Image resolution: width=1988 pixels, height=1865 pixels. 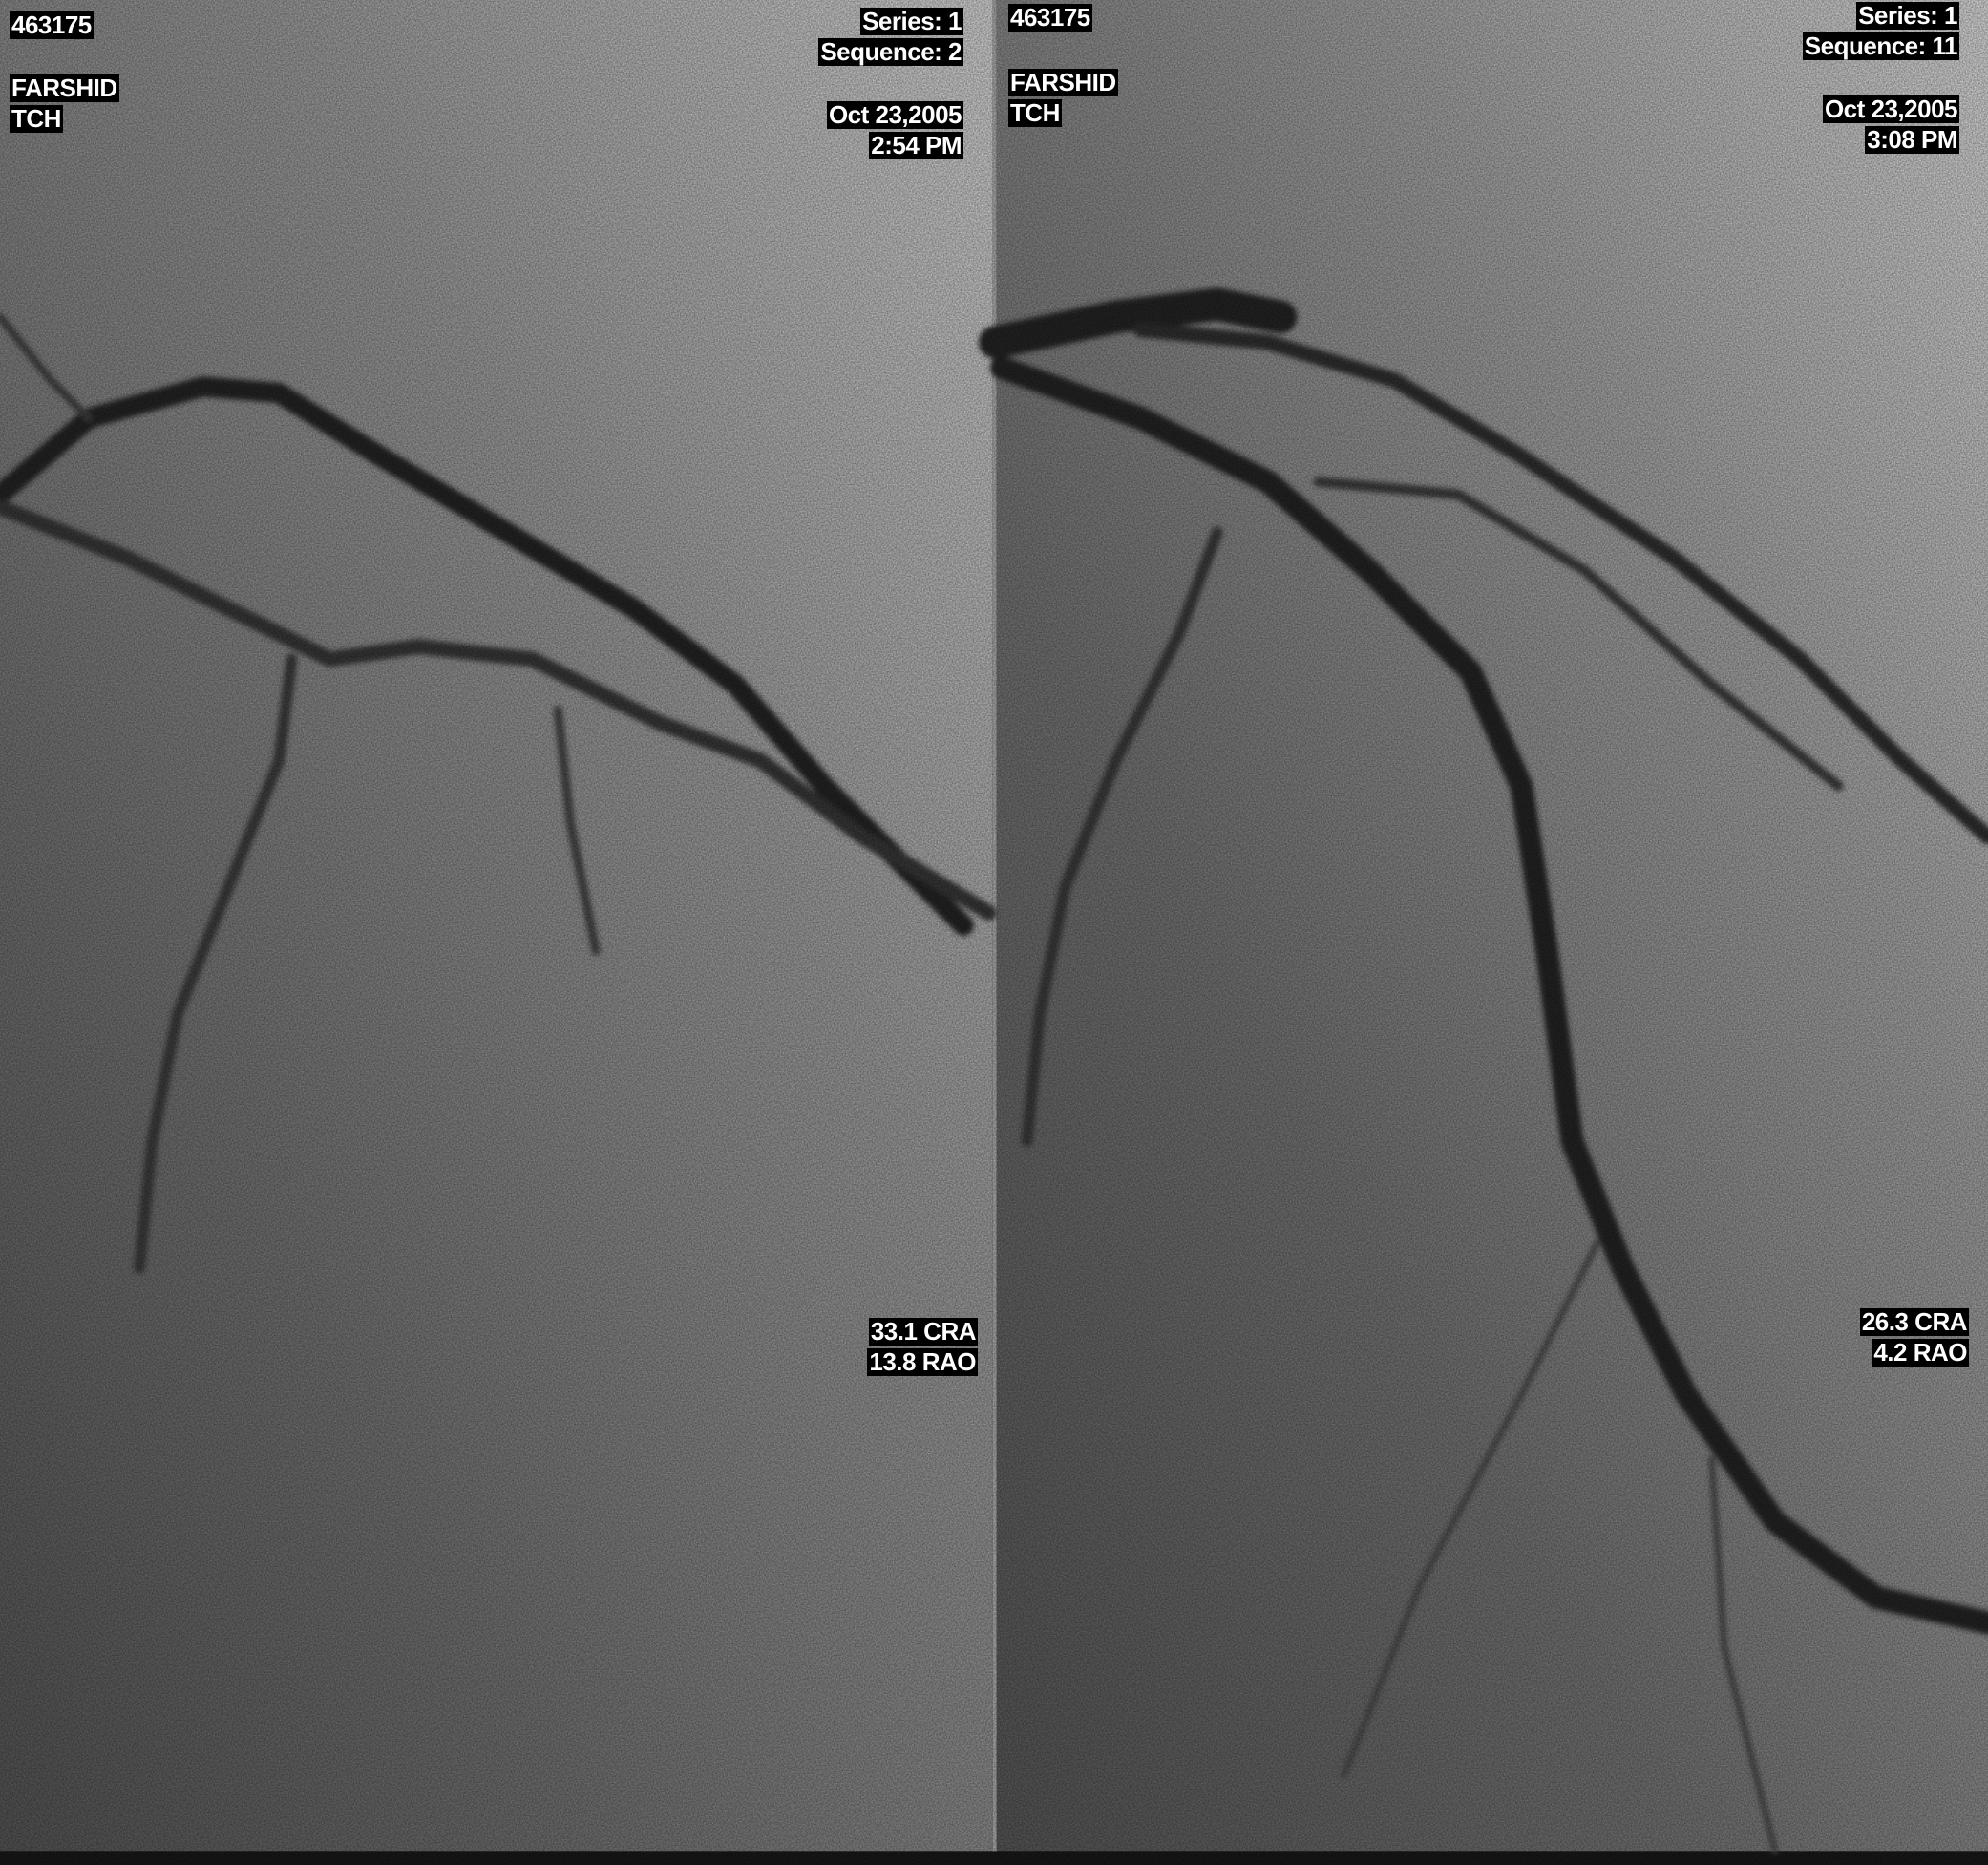 What do you see at coordinates (1921, 1352) in the screenshot?
I see `angle-rao: 4.2 RAO` at bounding box center [1921, 1352].